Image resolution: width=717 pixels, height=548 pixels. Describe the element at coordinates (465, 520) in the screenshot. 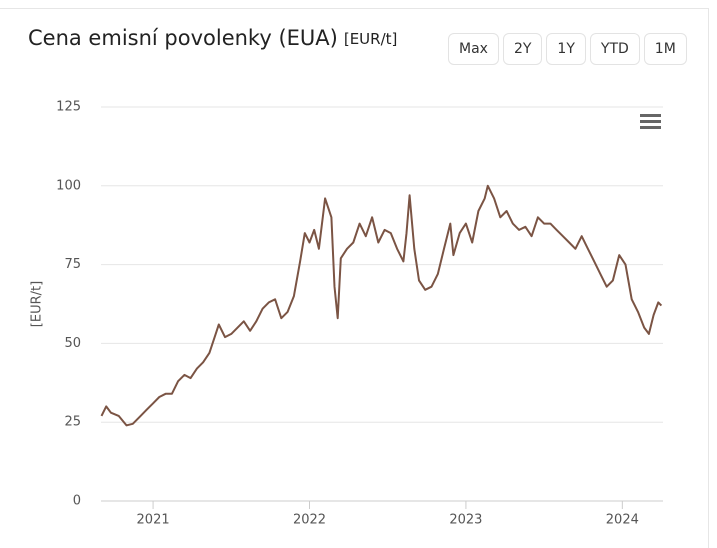

I see `x-tick-label: 2023` at that location.